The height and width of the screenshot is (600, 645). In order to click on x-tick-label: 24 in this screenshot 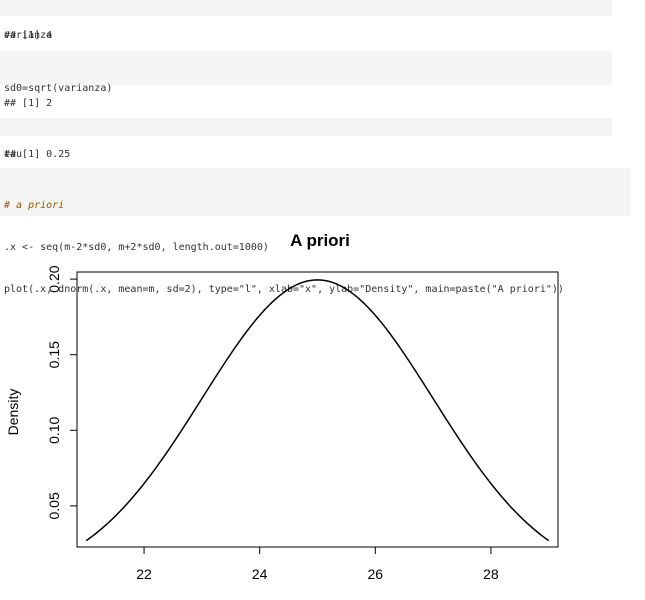, I will do `click(260, 574)`.